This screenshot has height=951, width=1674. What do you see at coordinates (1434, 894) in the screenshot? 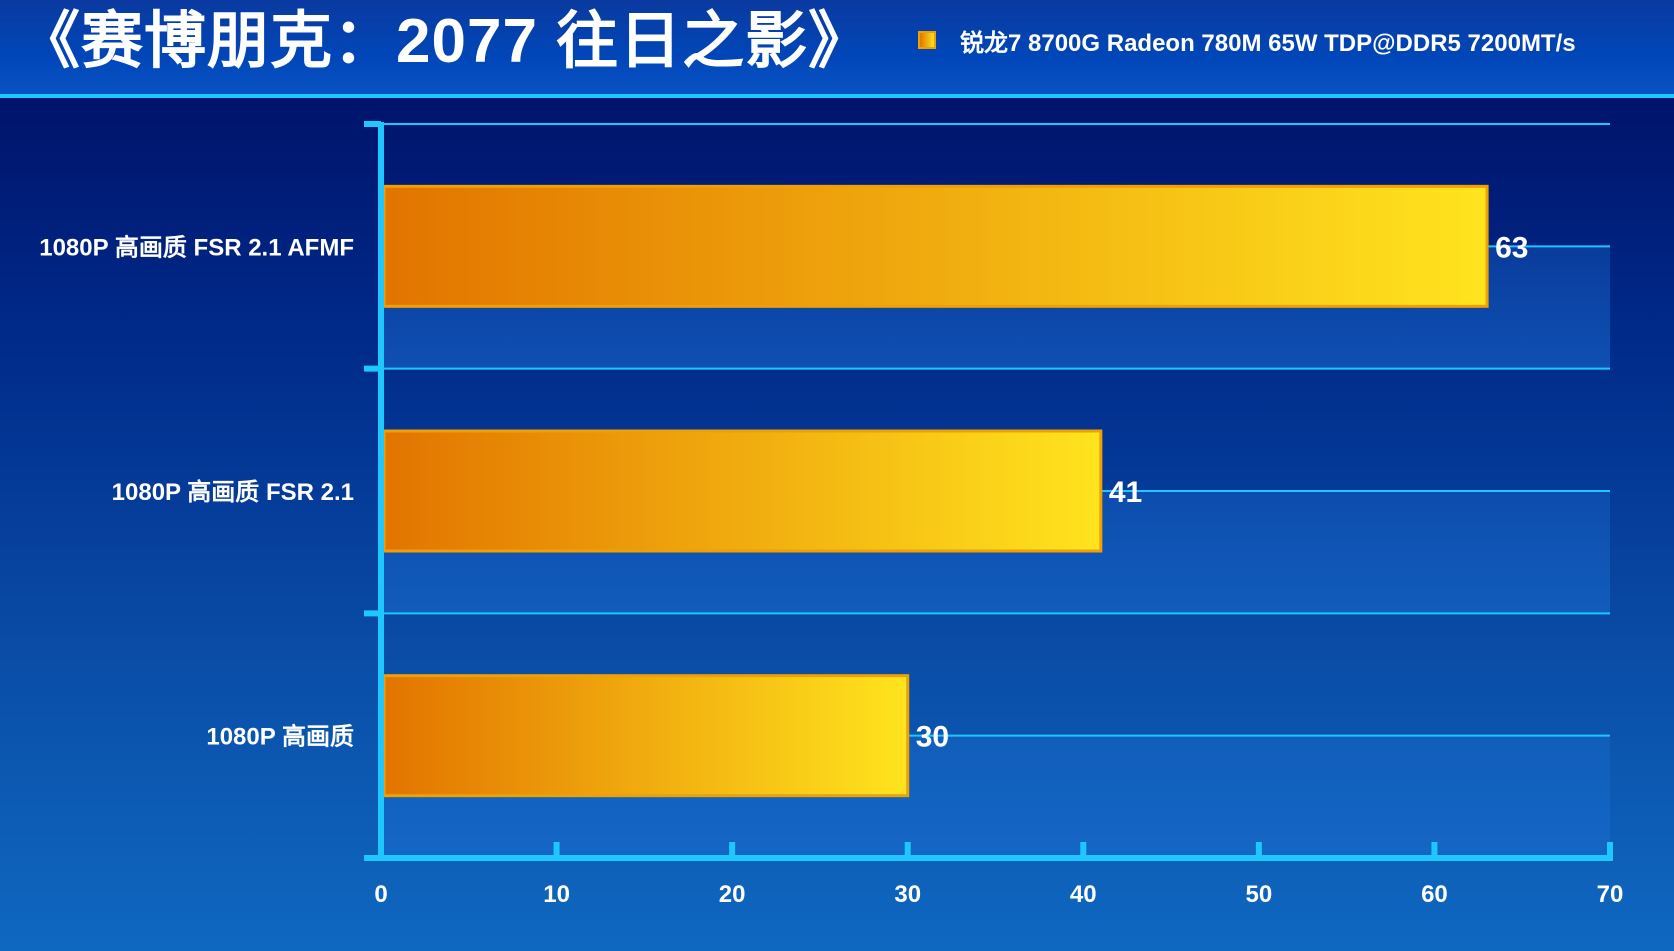
I see `x-tick-label: 60` at bounding box center [1434, 894].